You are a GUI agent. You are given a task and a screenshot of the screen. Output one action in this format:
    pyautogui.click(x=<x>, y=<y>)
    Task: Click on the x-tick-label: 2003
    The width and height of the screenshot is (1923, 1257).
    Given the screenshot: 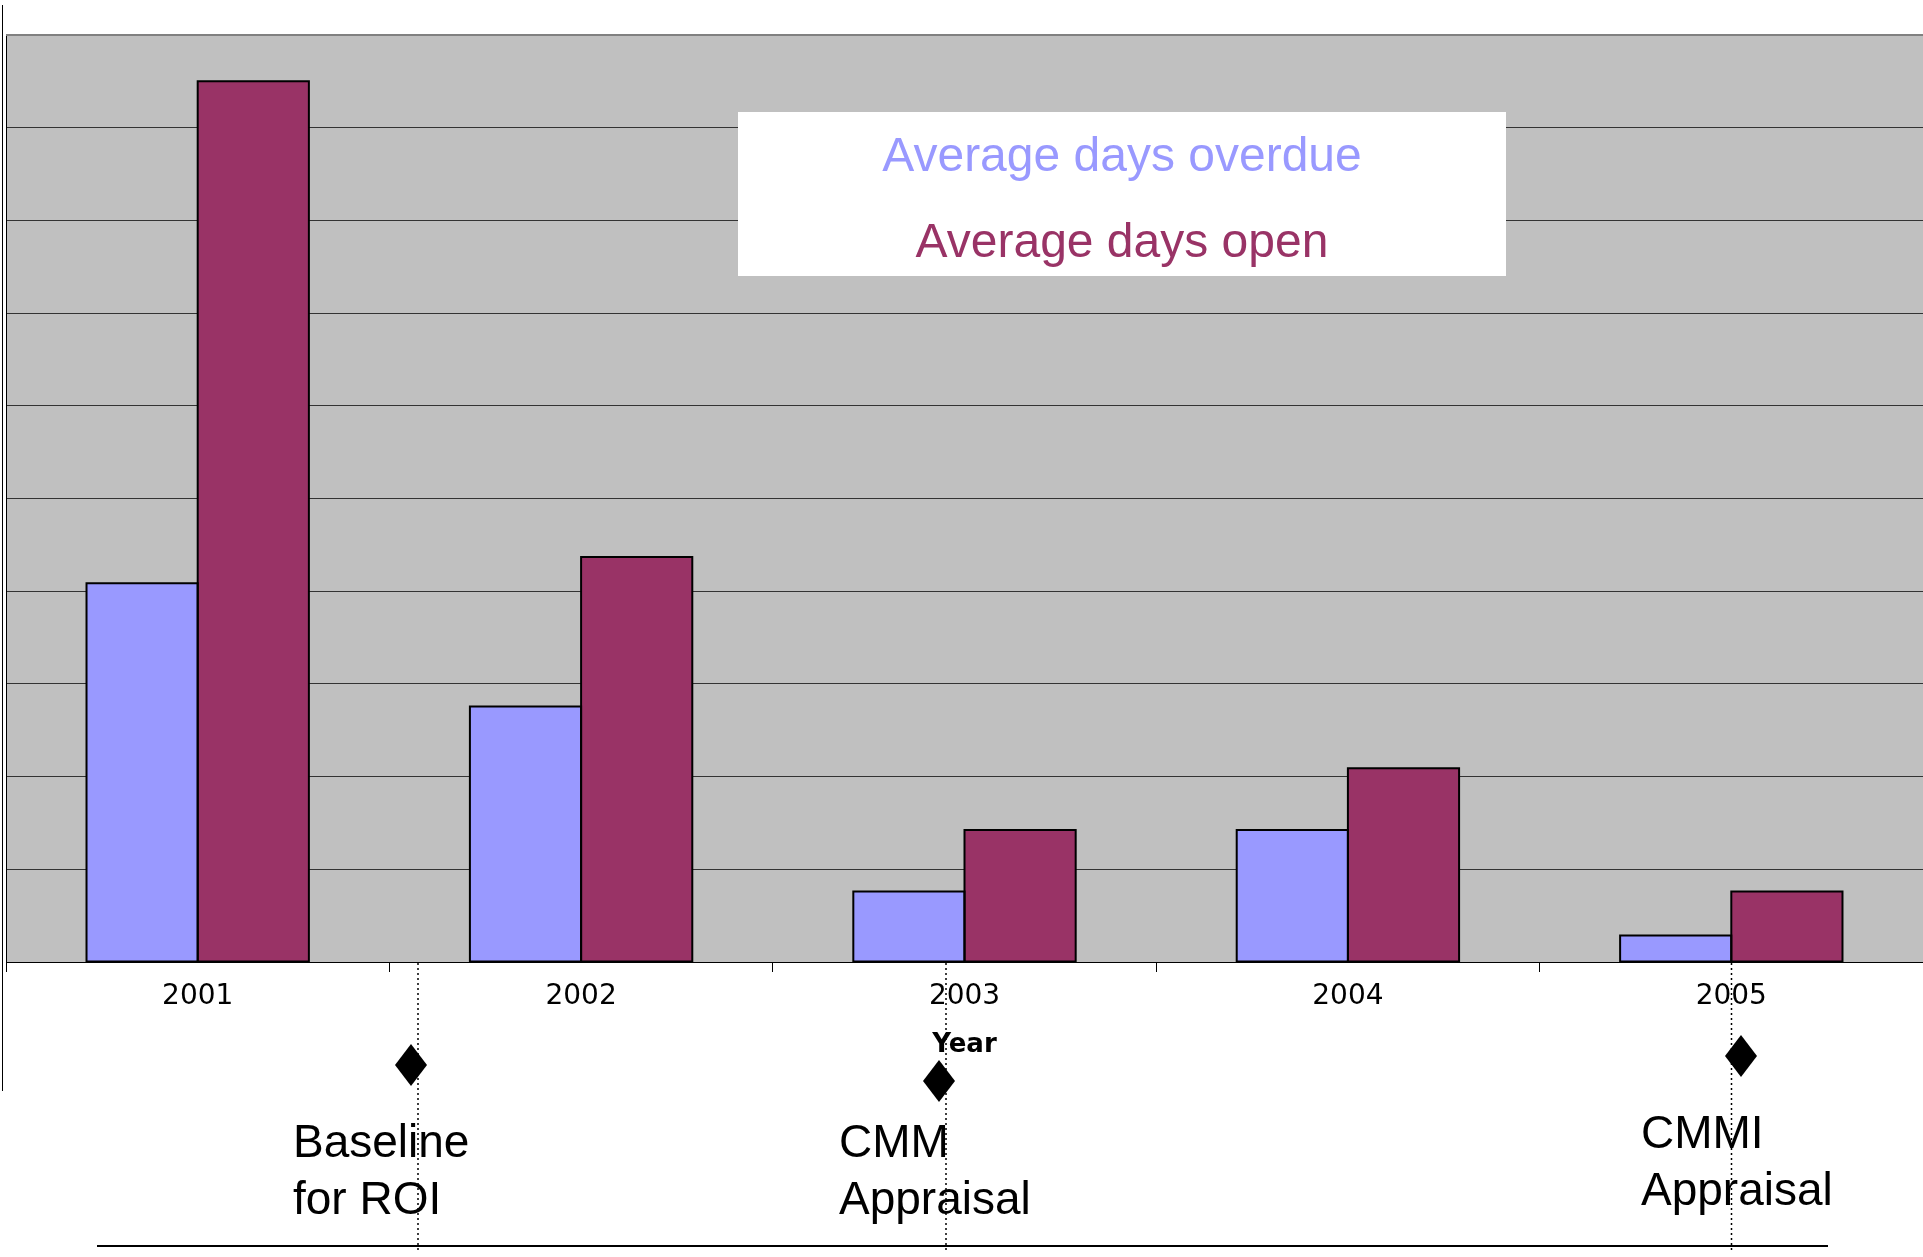 What is the action you would take?
    pyautogui.click(x=964, y=995)
    